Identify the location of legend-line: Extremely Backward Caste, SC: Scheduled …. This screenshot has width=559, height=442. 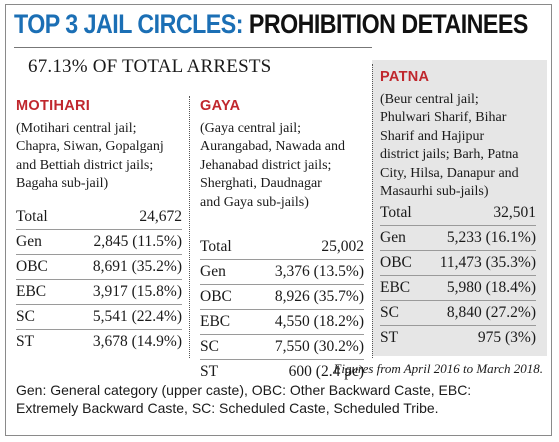
(227, 408).